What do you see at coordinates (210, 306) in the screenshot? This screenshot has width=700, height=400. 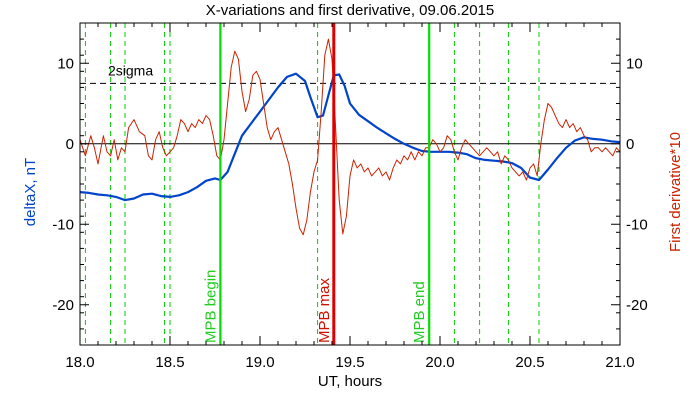 I see `mpb-begin-label: MPB begin` at bounding box center [210, 306].